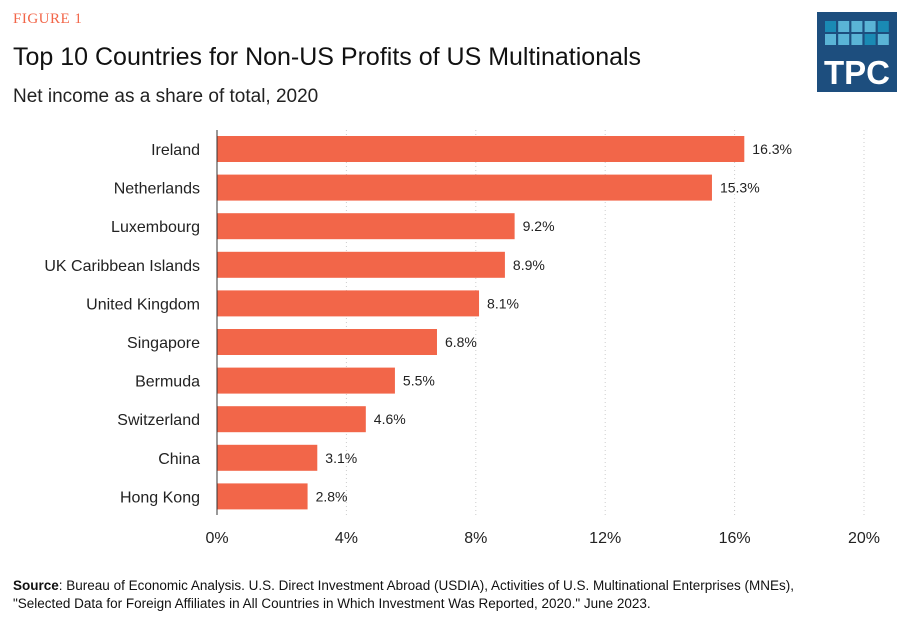  What do you see at coordinates (48, 19) in the screenshot?
I see `figure-label: FIGURE 1` at bounding box center [48, 19].